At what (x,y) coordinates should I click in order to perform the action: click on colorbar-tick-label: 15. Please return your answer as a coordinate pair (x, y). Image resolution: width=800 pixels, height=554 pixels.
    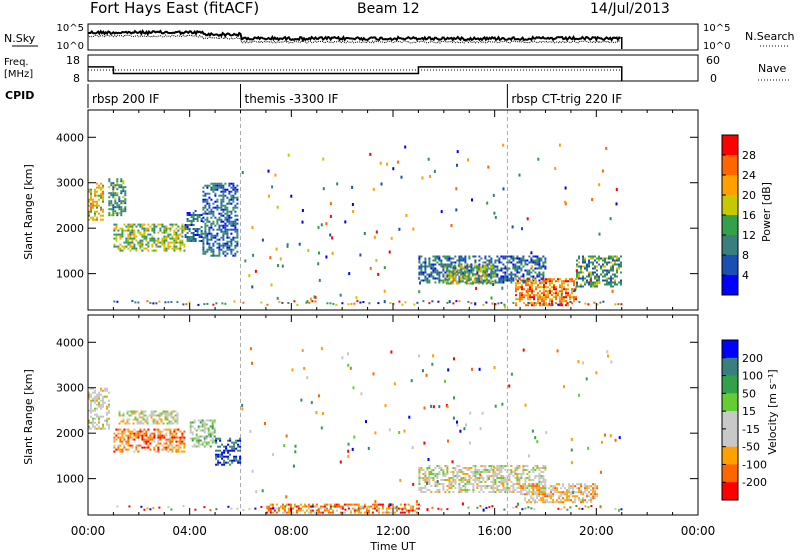
    Looking at the image, I should click on (749, 411).